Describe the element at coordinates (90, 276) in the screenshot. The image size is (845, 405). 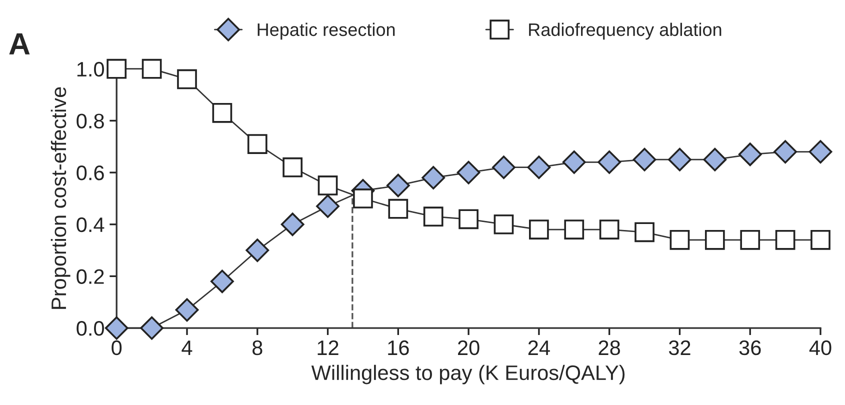
I see `y-tick-label: 0.2` at that location.